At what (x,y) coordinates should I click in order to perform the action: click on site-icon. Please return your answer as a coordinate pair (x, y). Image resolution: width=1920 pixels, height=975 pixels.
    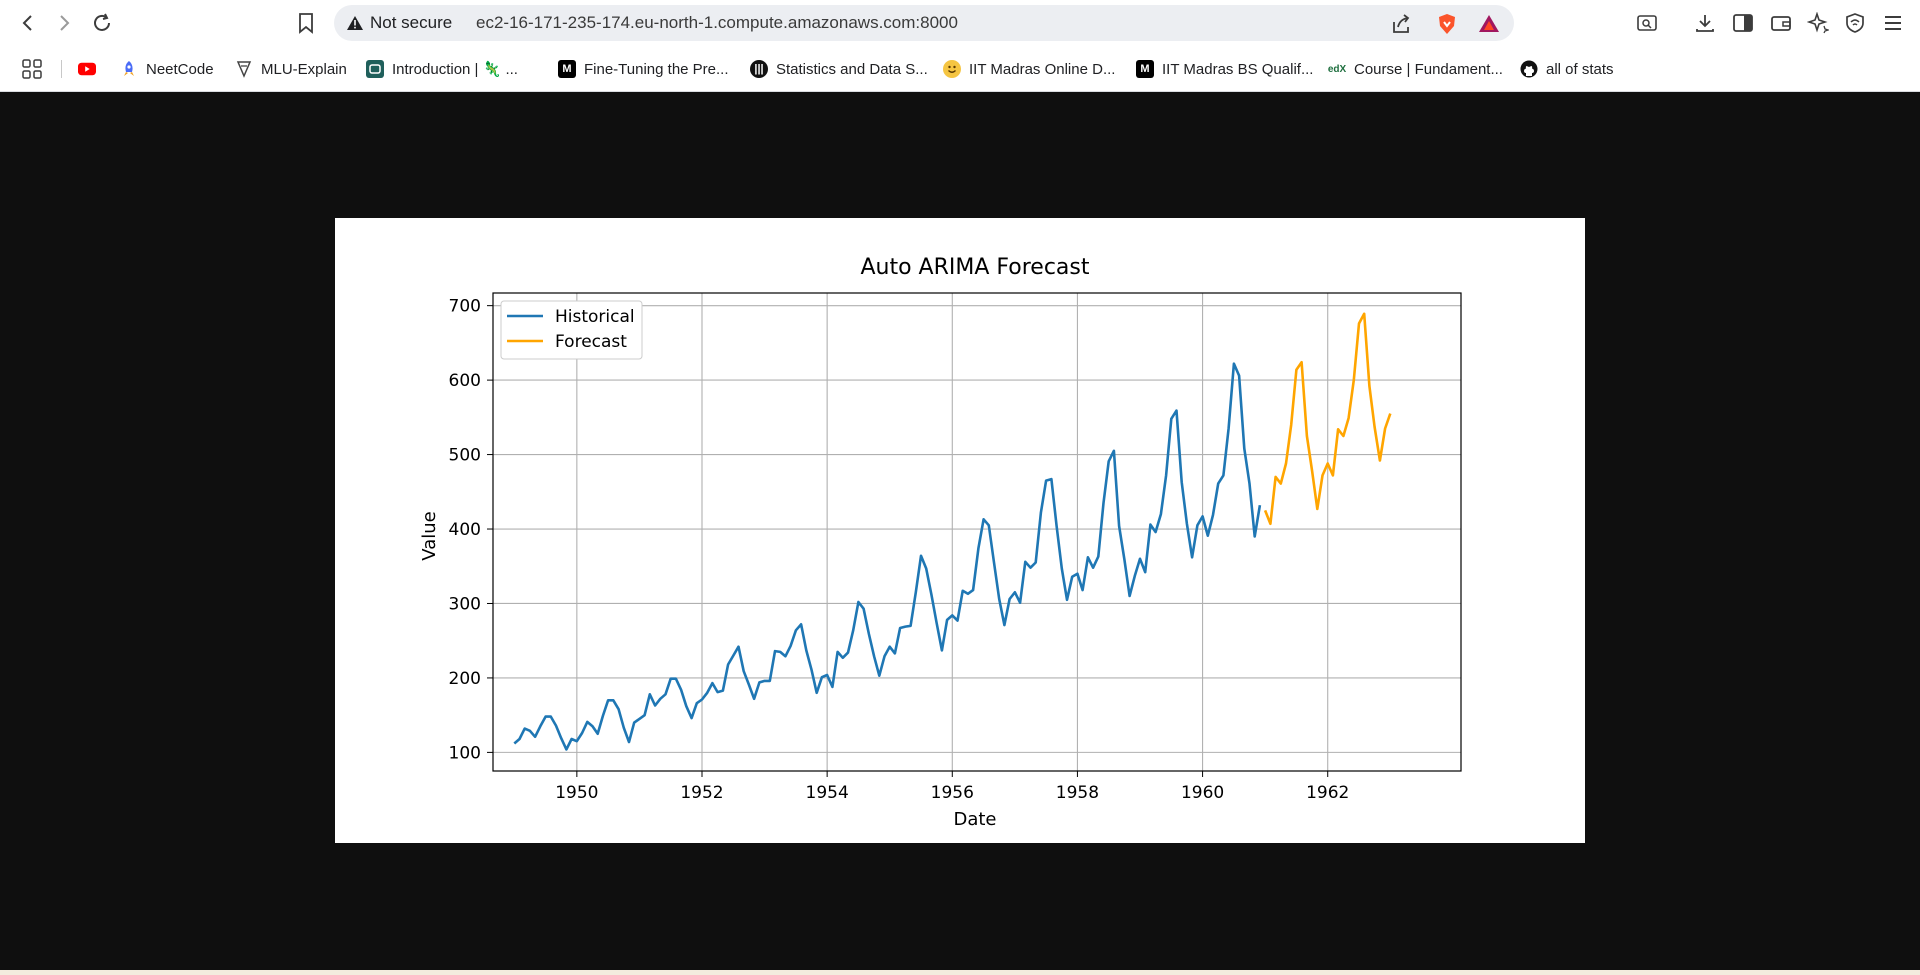
    Looking at the image, I should click on (375, 69).